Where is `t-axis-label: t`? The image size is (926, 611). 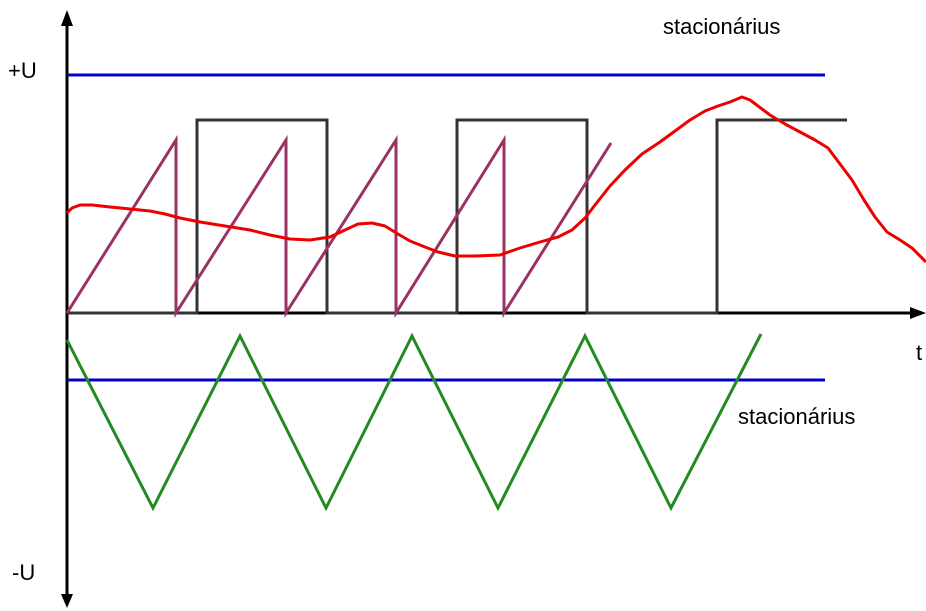 t-axis-label: t is located at coordinates (919, 352).